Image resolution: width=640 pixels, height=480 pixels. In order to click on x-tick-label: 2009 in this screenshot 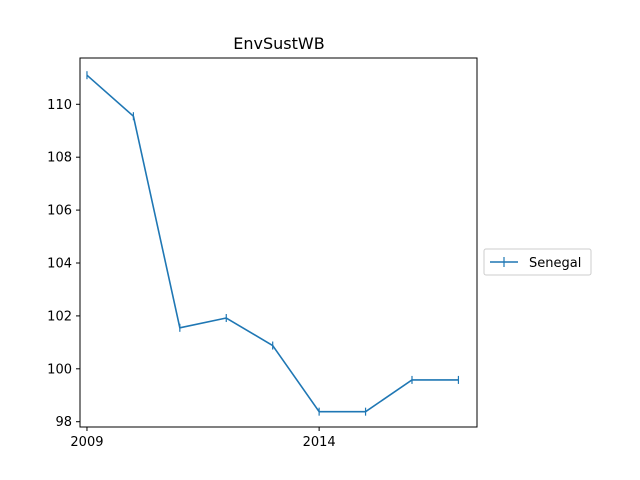, I will do `click(86, 442)`.